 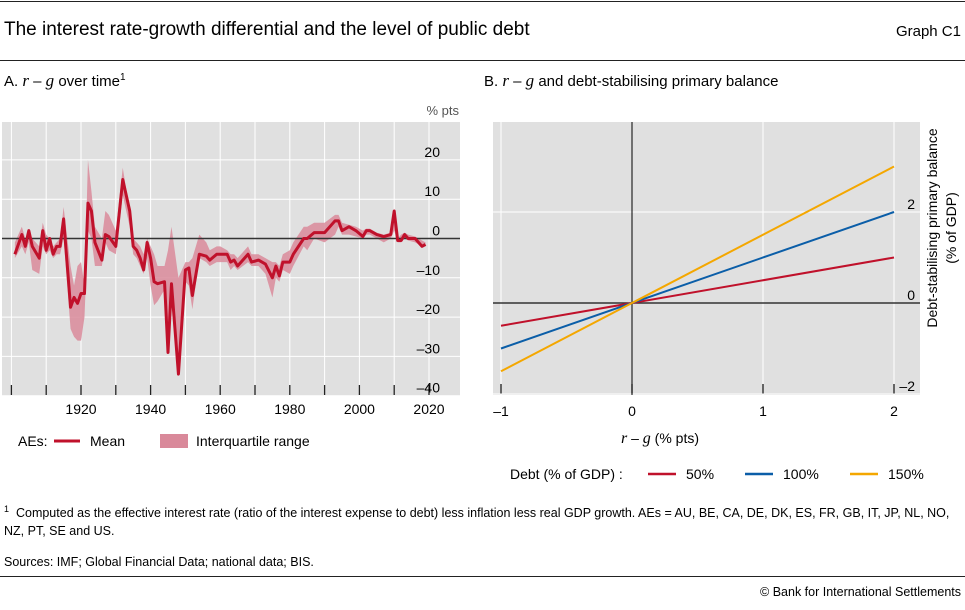 What do you see at coordinates (80, 409) in the screenshot?
I see `x-tick-label: 1920` at bounding box center [80, 409].